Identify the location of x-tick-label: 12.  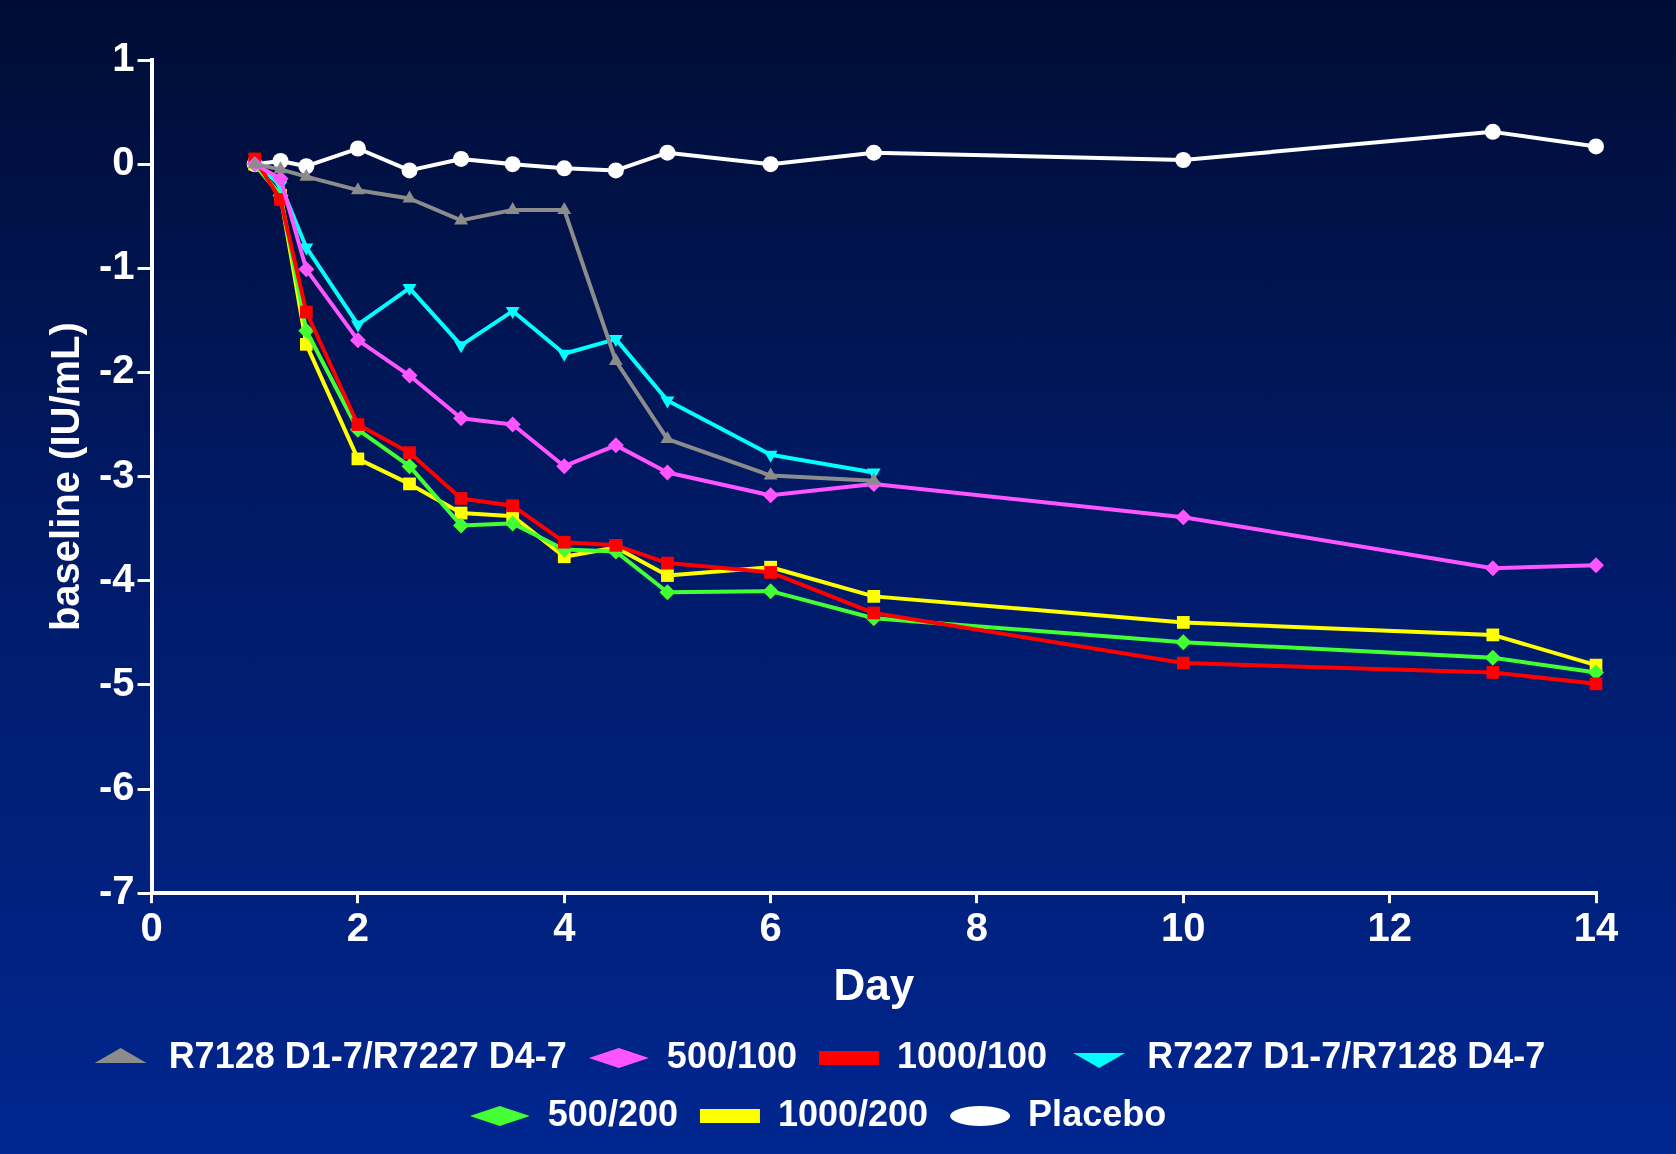
(1389, 927).